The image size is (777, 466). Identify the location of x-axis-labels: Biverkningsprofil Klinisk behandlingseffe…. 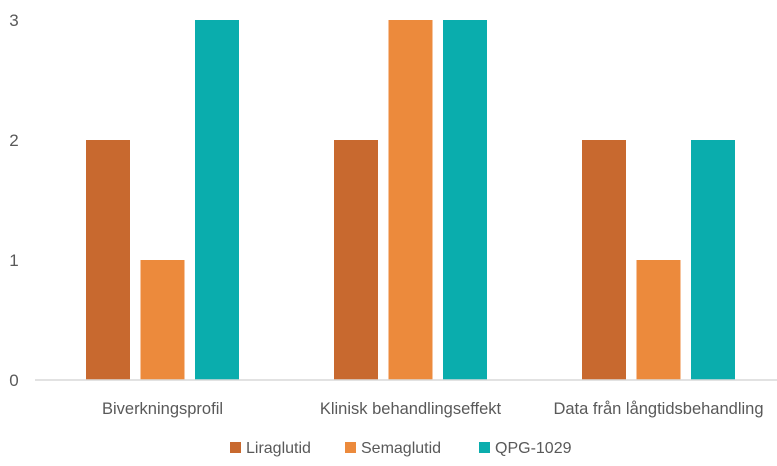
(433, 409).